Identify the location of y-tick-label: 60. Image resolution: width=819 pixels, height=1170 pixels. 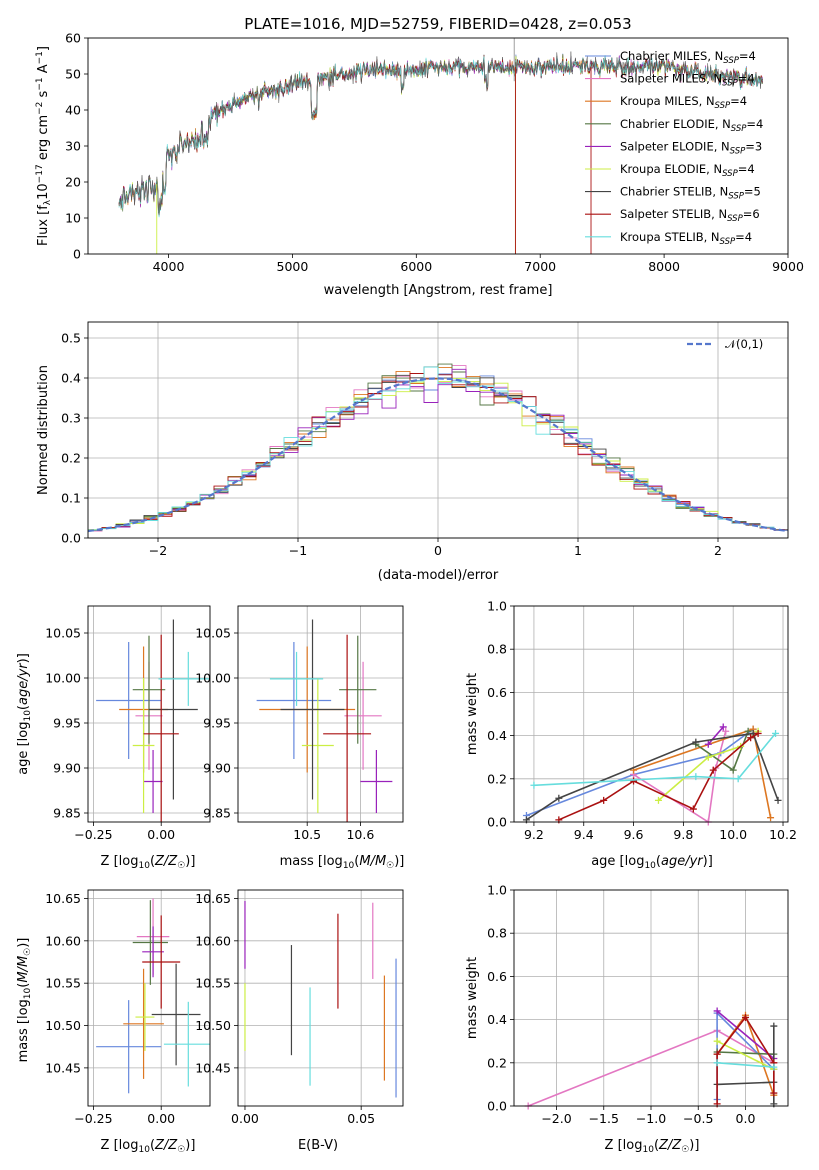
(73, 38).